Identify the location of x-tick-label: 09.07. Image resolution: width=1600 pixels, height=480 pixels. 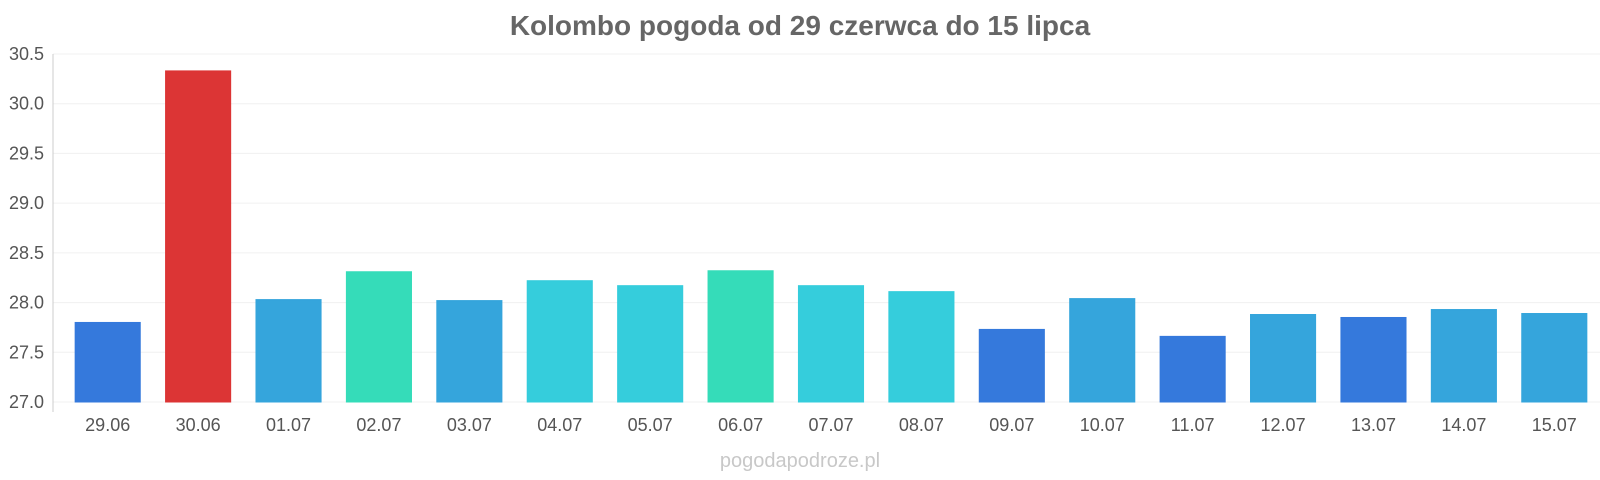
(1011, 425).